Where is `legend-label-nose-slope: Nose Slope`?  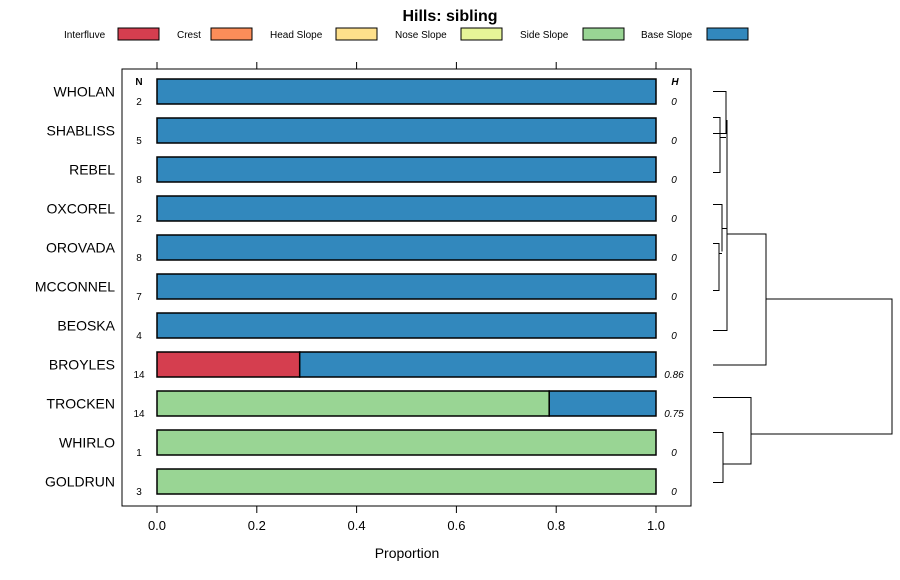 legend-label-nose-slope: Nose Slope is located at coordinates (421, 35).